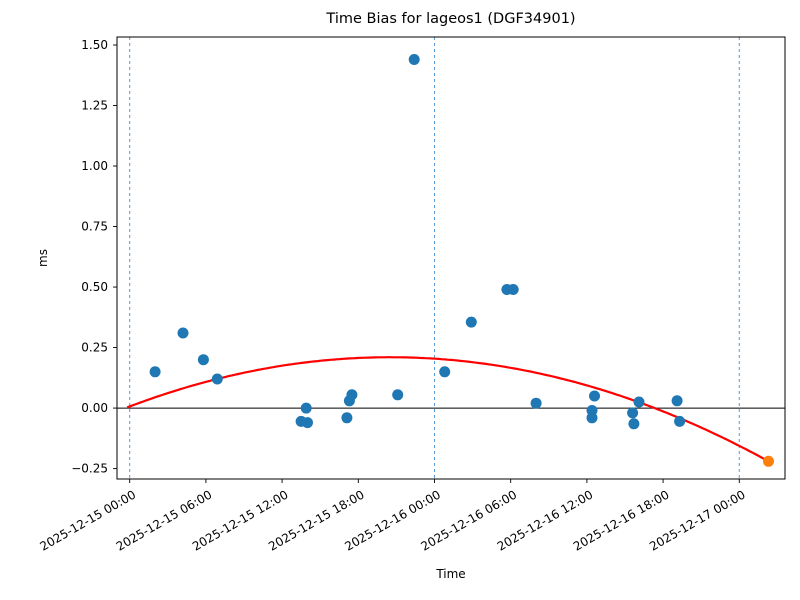 This screenshot has height=600, width=800. Describe the element at coordinates (768, 461) in the screenshot. I see `prediction-endpoint-point` at that location.